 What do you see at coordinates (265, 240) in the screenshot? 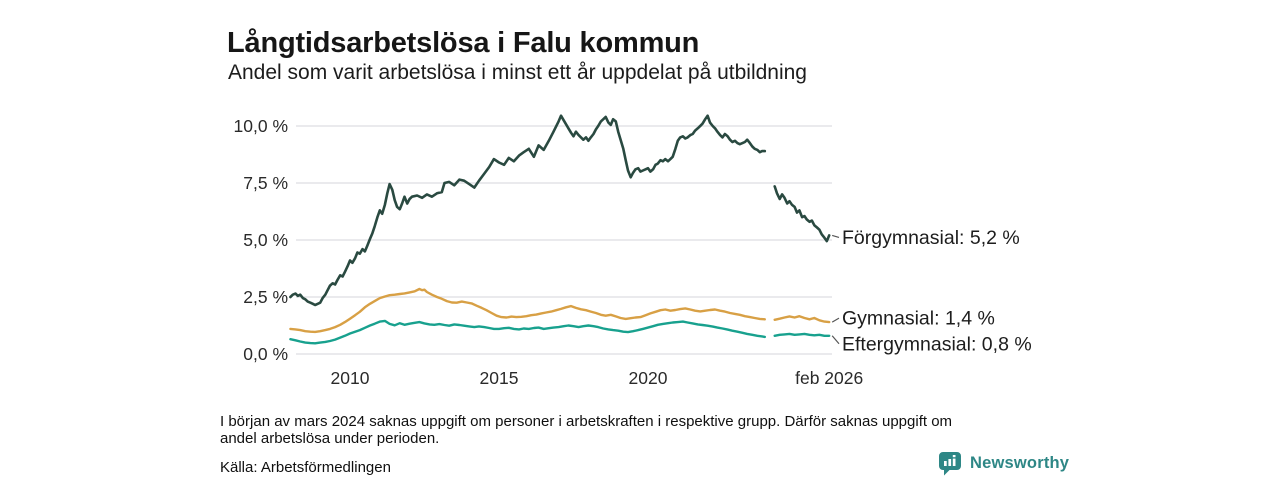
I see `y-axis-tick-label: 5,0 %` at bounding box center [265, 240].